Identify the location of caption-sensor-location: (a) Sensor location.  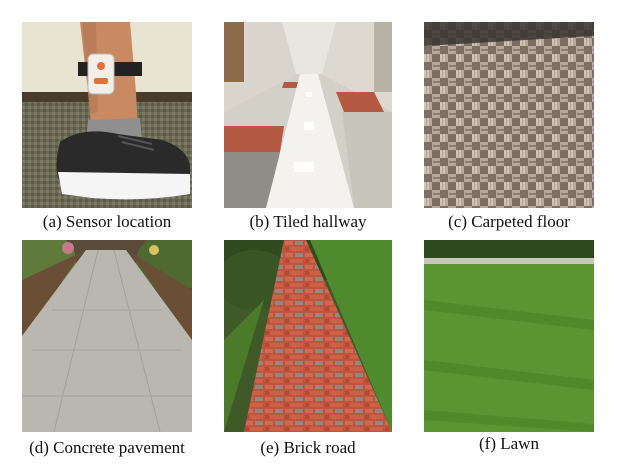
(107, 221).